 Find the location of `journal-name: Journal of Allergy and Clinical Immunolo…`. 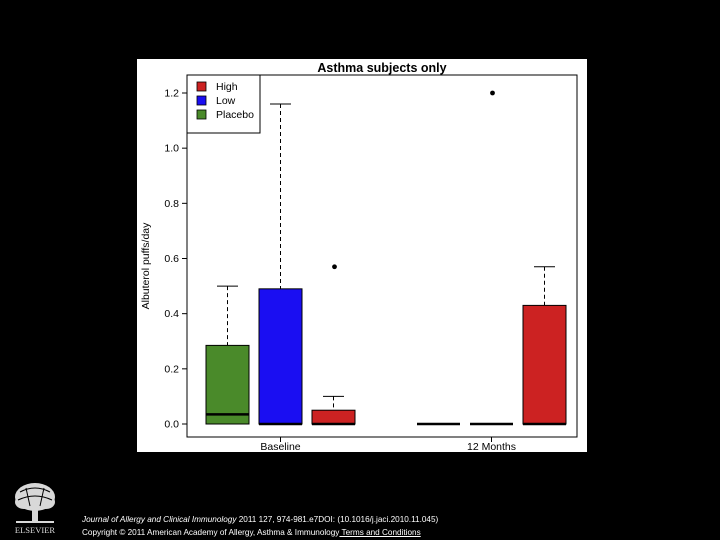

journal-name: Journal of Allergy and Clinical Immunolo… is located at coordinates (159, 519).